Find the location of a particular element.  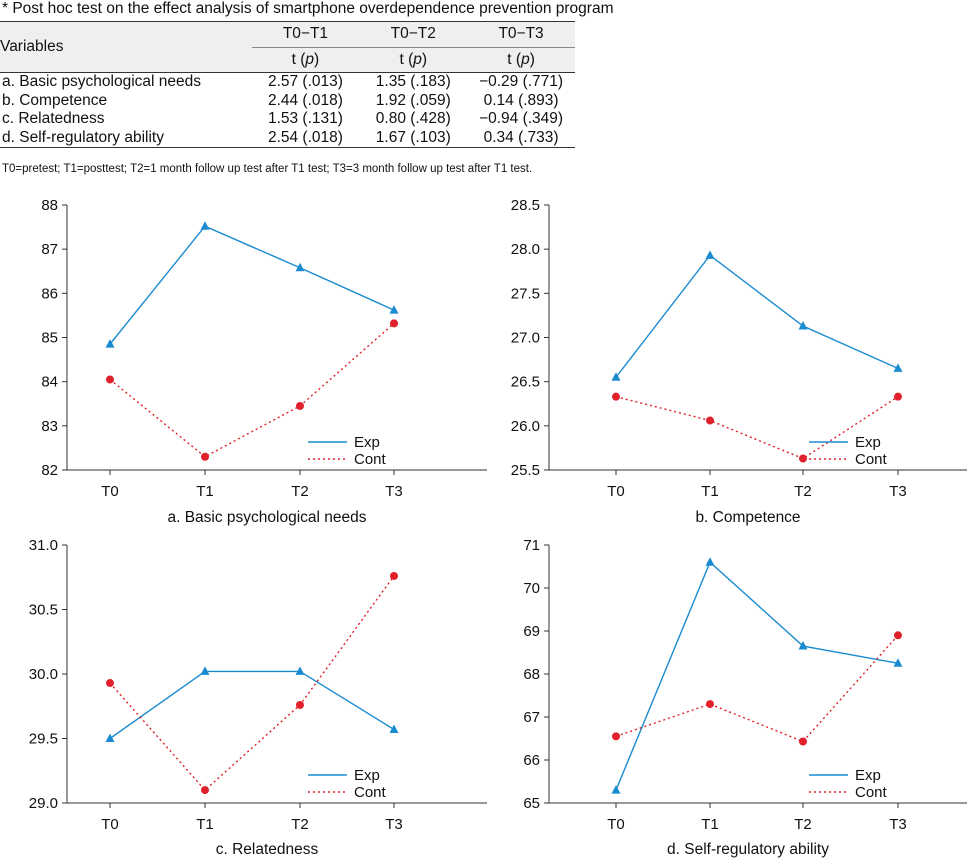

y-tick-label: 66 is located at coordinates (531, 760).